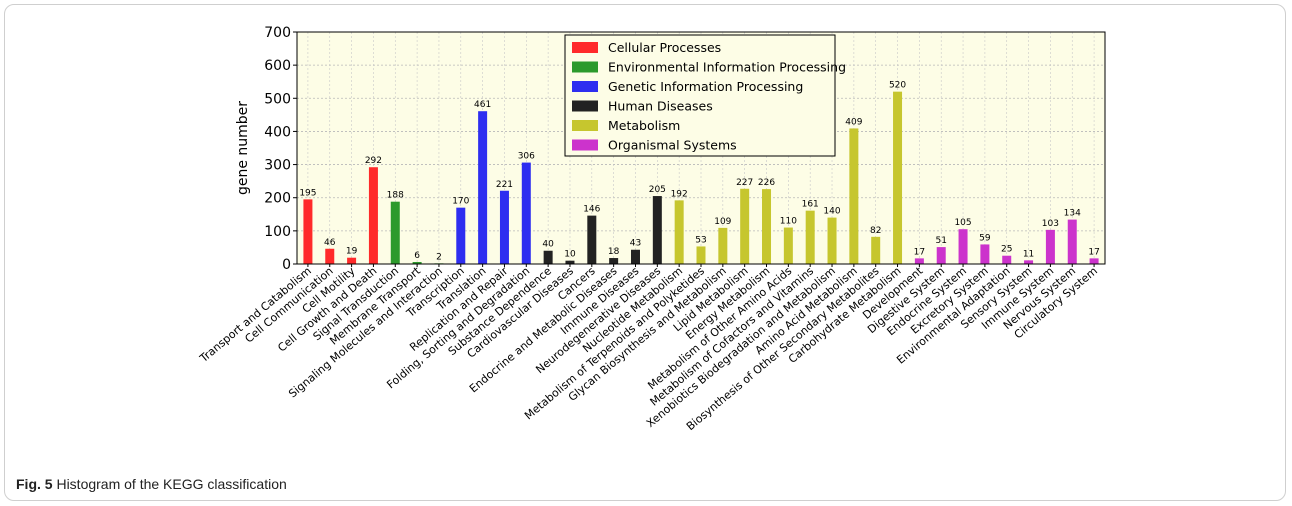  I want to click on data-label-10: 306, so click(526, 157).